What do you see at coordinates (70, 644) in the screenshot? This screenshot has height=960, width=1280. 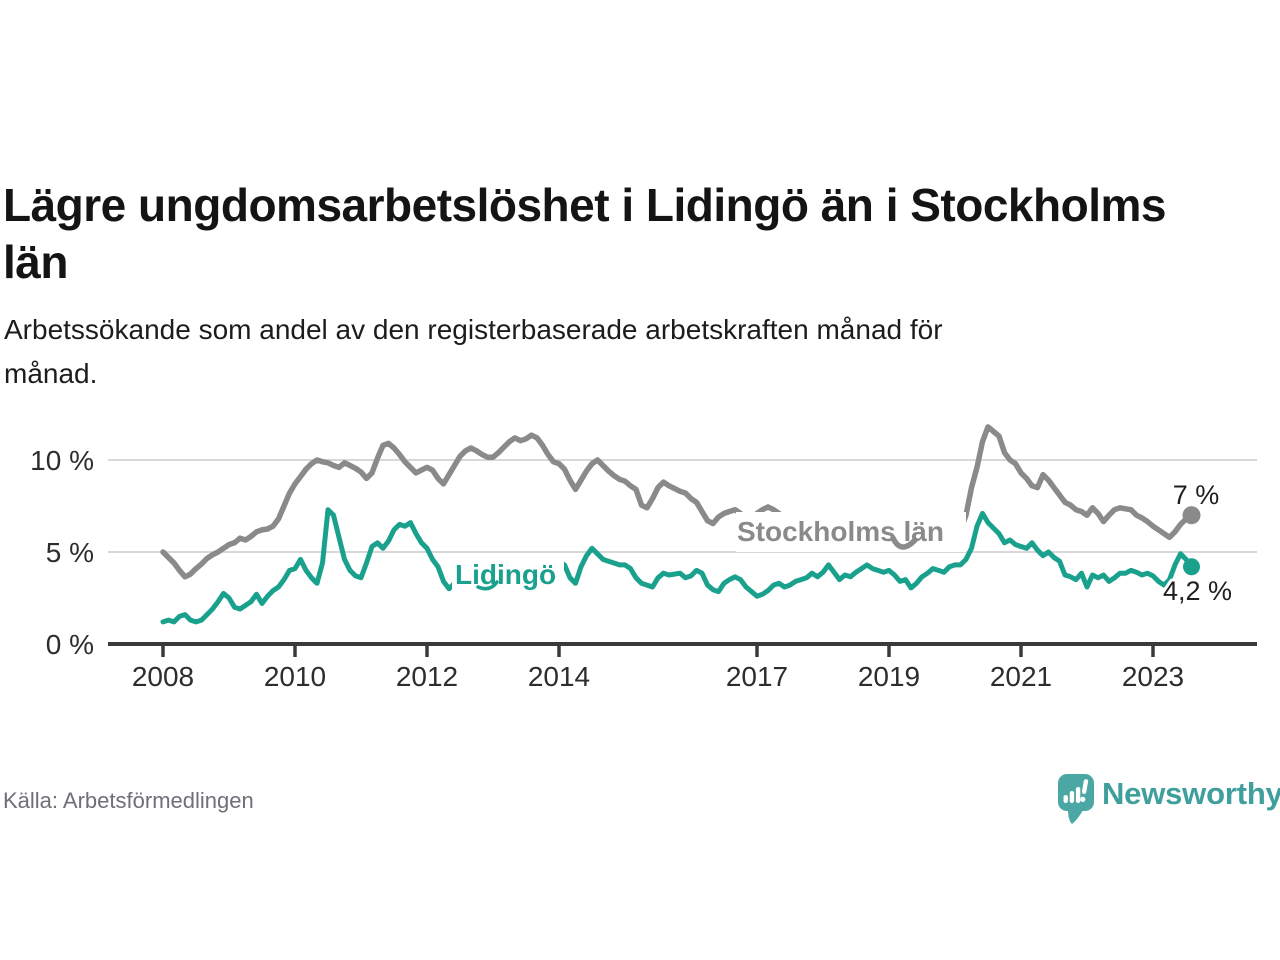 I see `y-tick-label: 0 %` at bounding box center [70, 644].